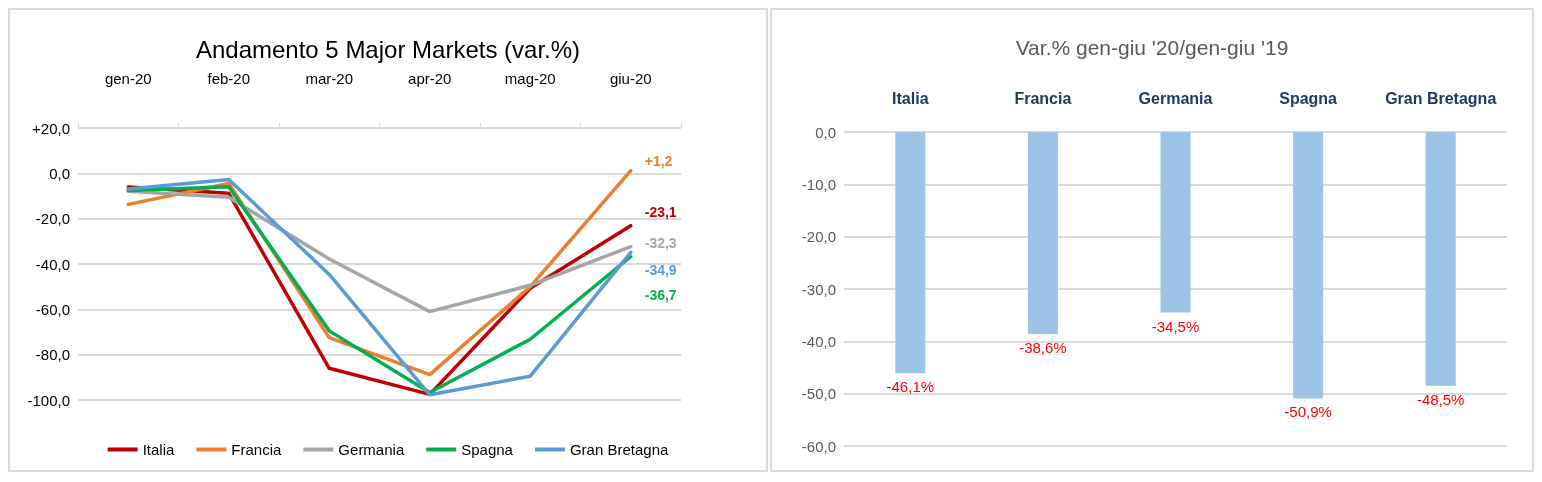 This screenshot has height=482, width=1542. I want to click on x-tick-label: mag-20, so click(530, 78).